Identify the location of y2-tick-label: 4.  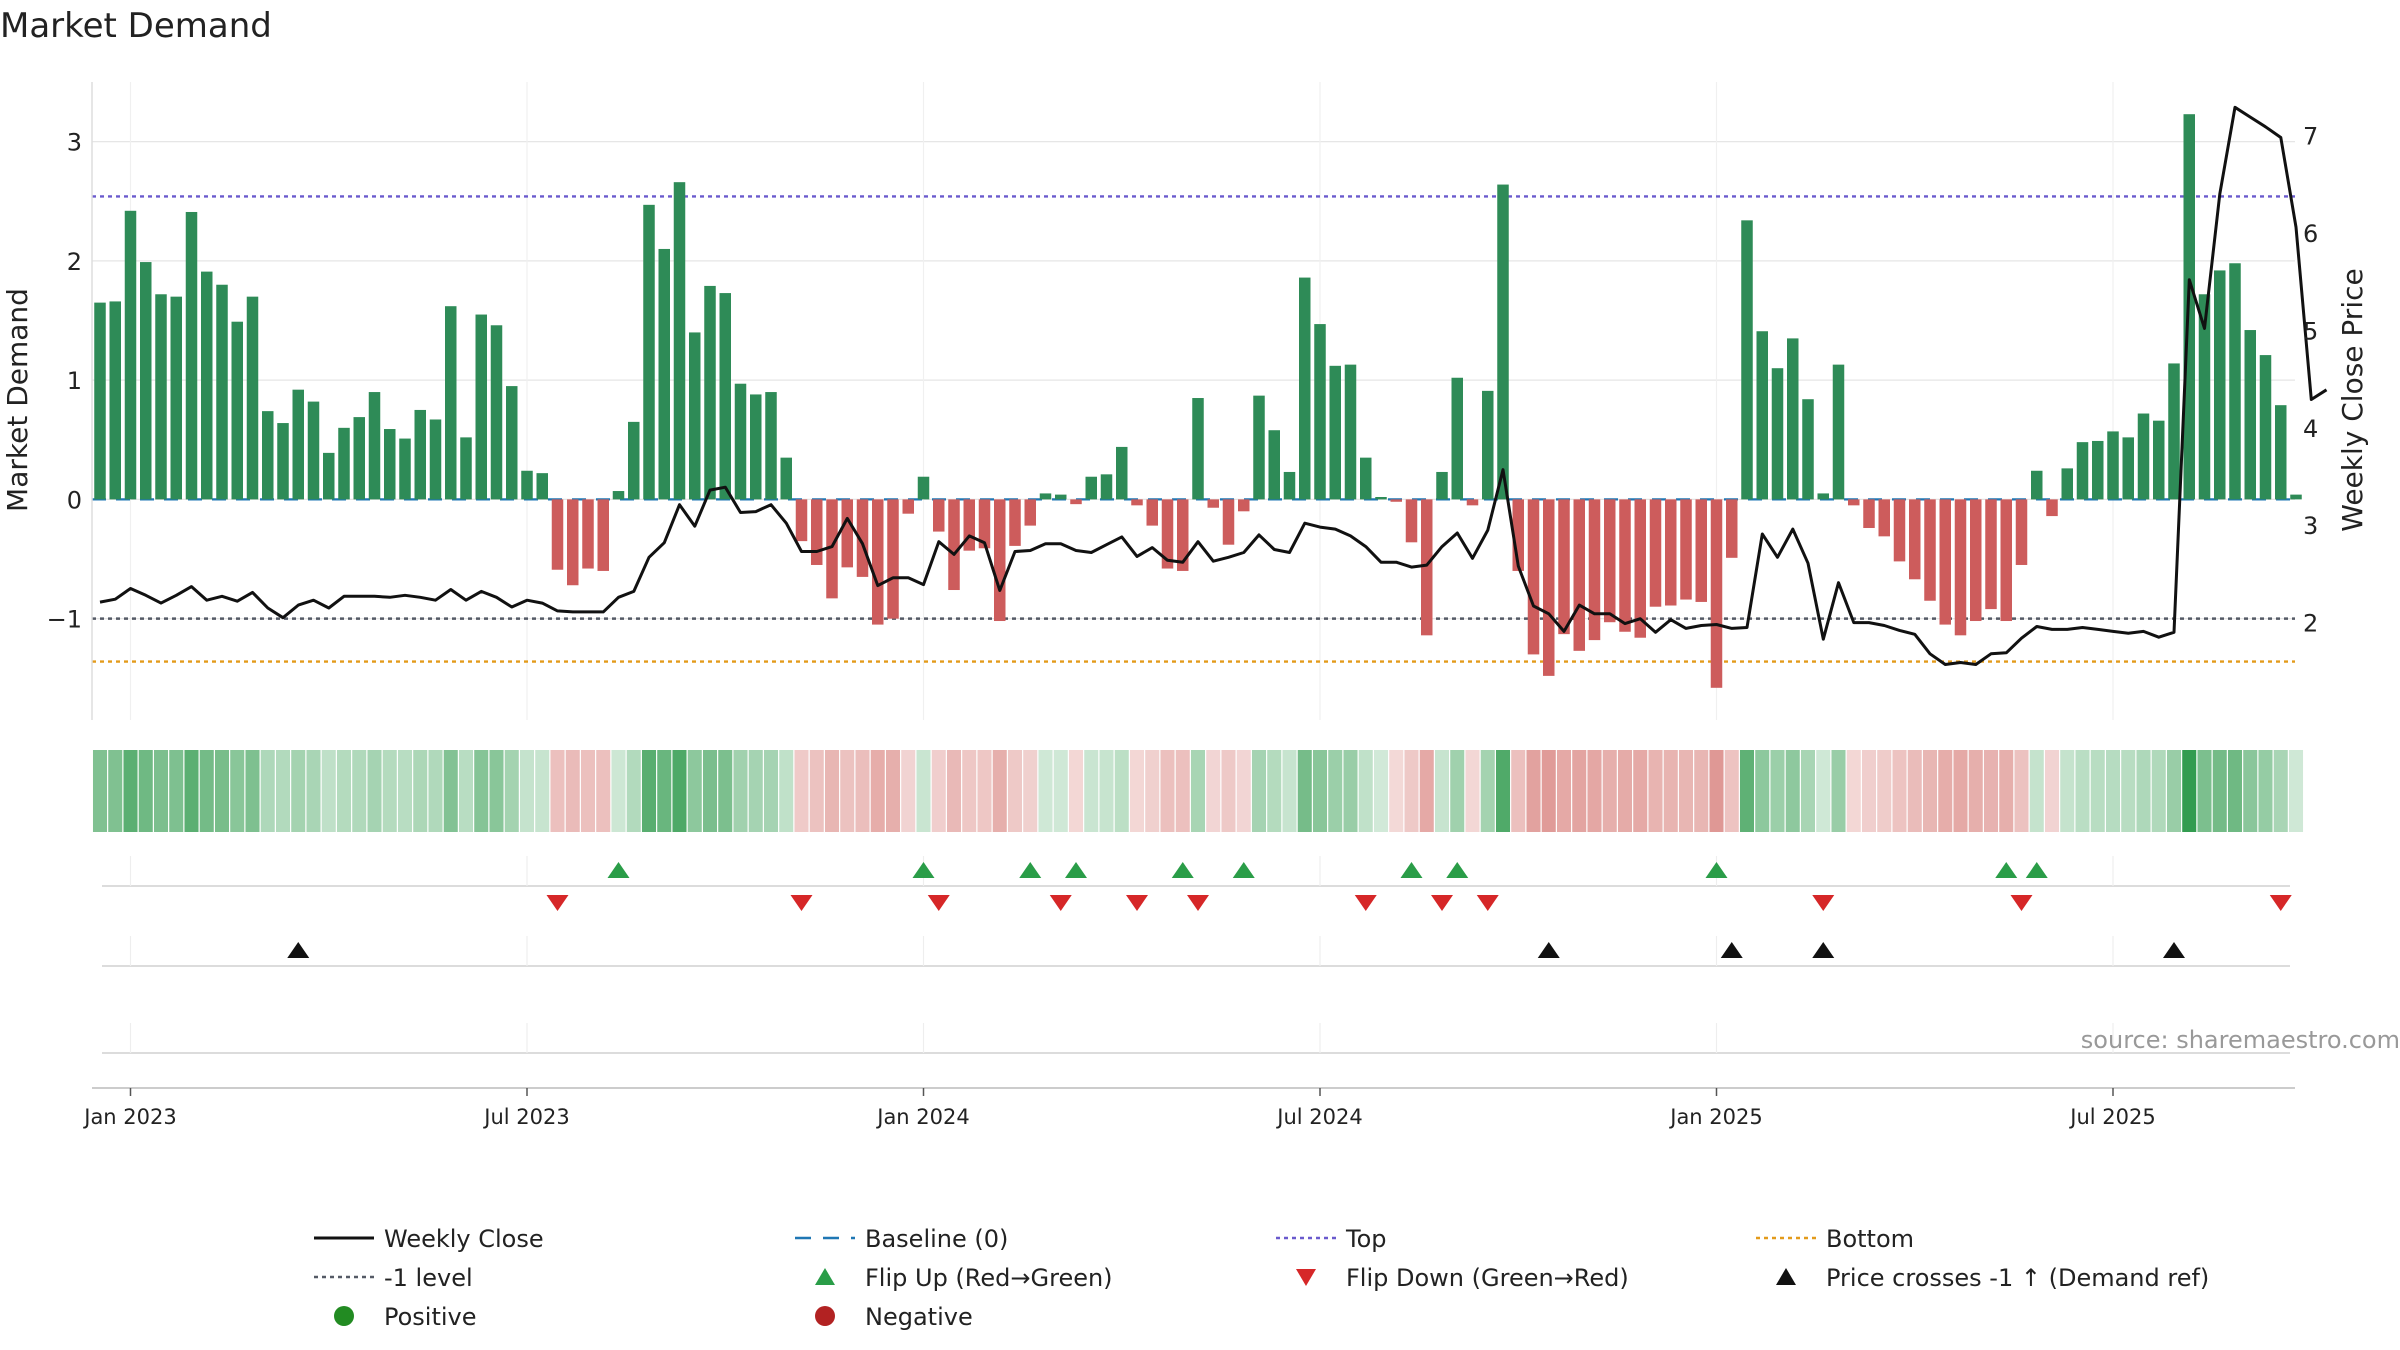
(2310, 429).